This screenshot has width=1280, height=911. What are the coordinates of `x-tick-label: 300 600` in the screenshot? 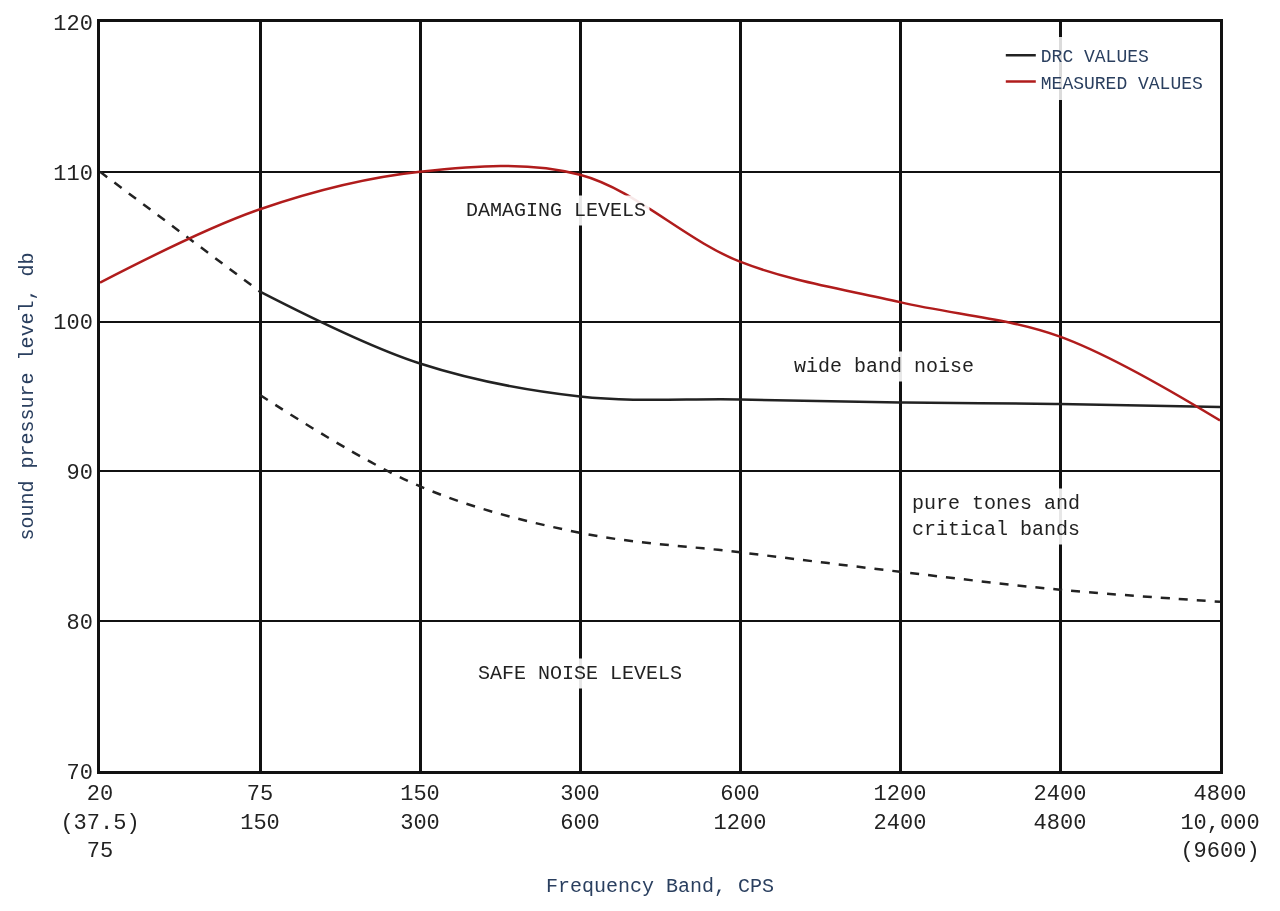 It's located at (580, 809).